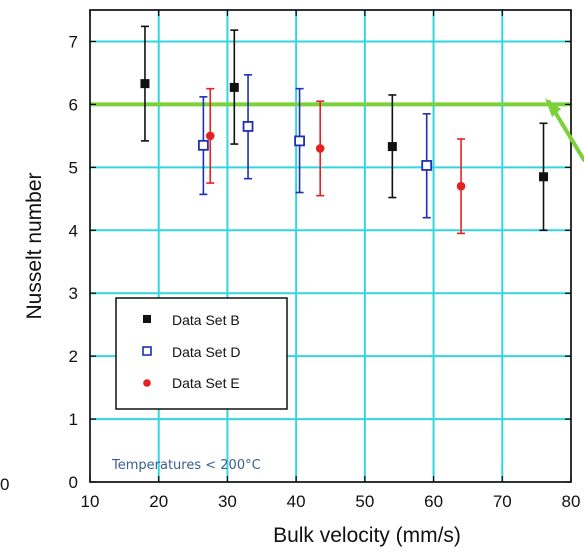 This screenshot has width=584, height=553. Describe the element at coordinates (158, 501) in the screenshot. I see `x-tick-label-20: 20` at that location.